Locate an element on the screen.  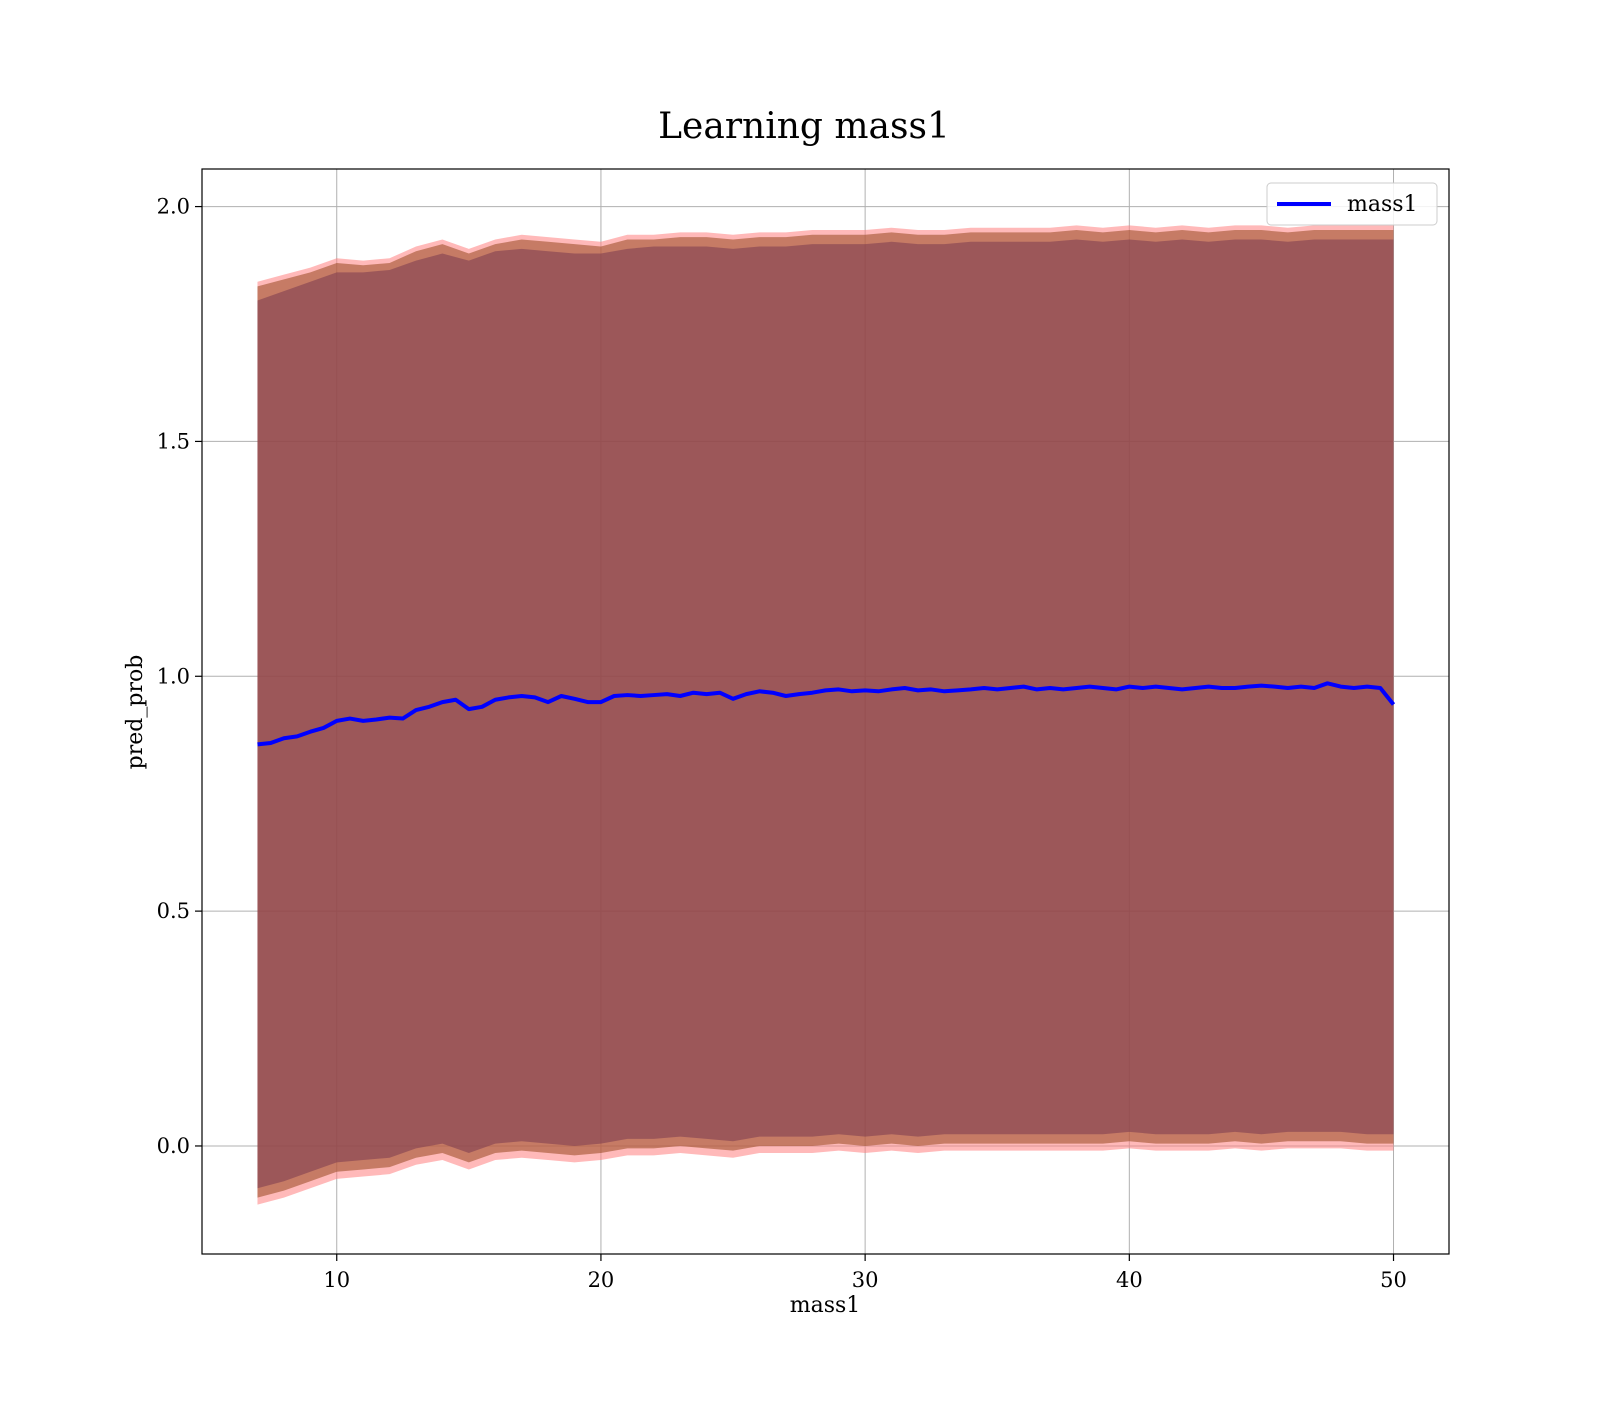
line-layer is located at coordinates (826, 714).